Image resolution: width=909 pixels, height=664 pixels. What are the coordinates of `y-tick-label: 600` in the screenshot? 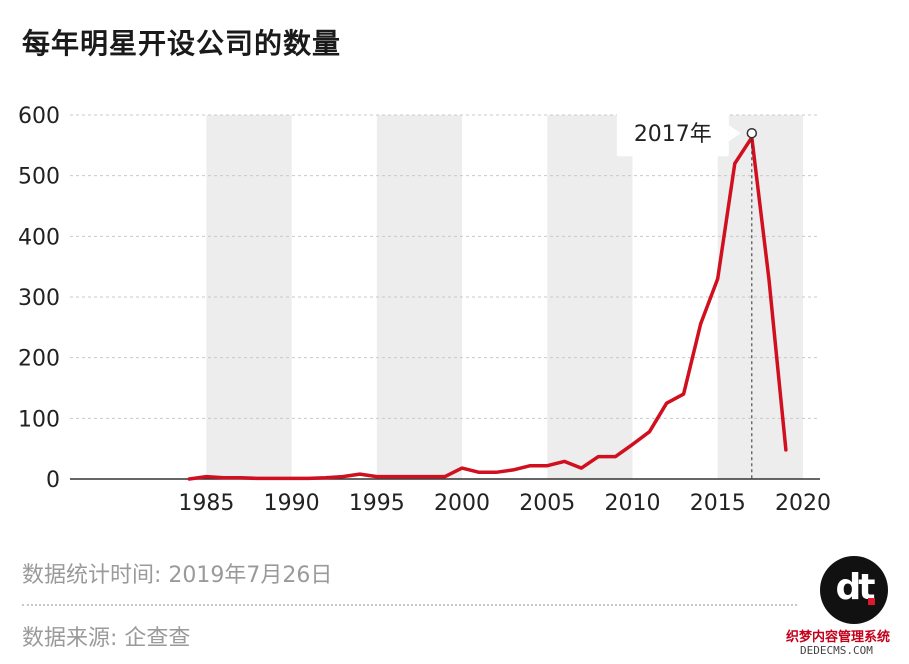 It's located at (39, 116).